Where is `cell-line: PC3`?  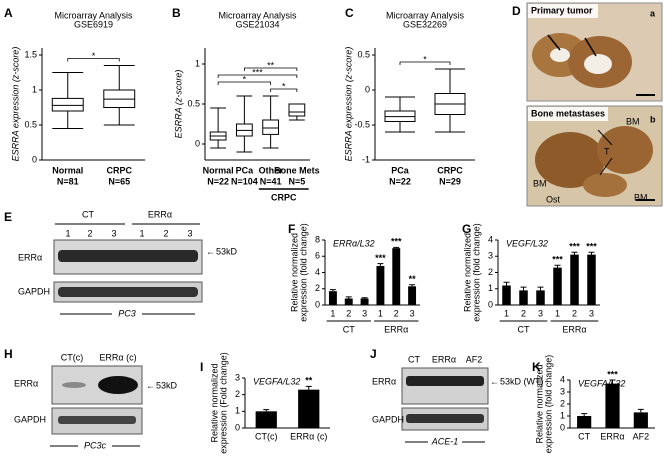 cell-line: PC3 is located at coordinates (127, 313).